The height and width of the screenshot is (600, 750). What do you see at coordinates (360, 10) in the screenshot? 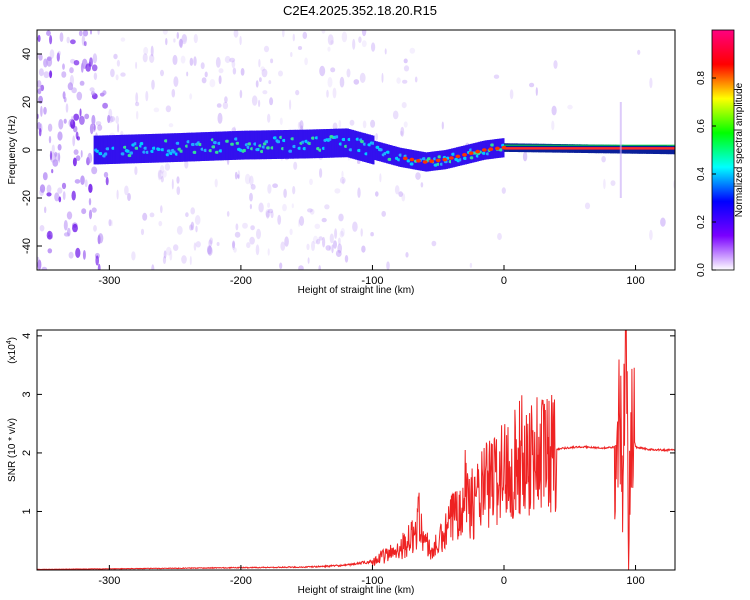
I see `figure-title: C2E4.2025.352.18.20.R15` at bounding box center [360, 10].